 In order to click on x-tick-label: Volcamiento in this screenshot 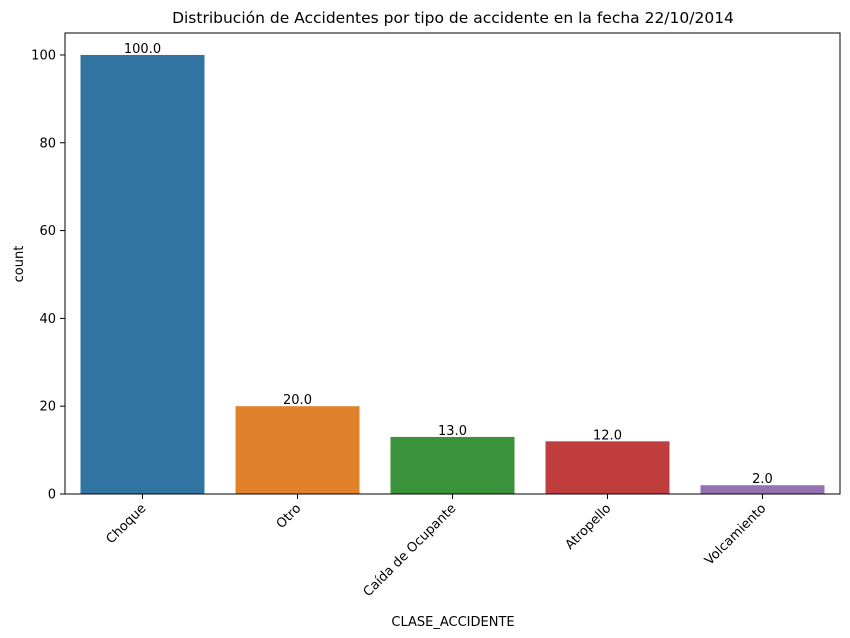, I will do `click(735, 534)`.